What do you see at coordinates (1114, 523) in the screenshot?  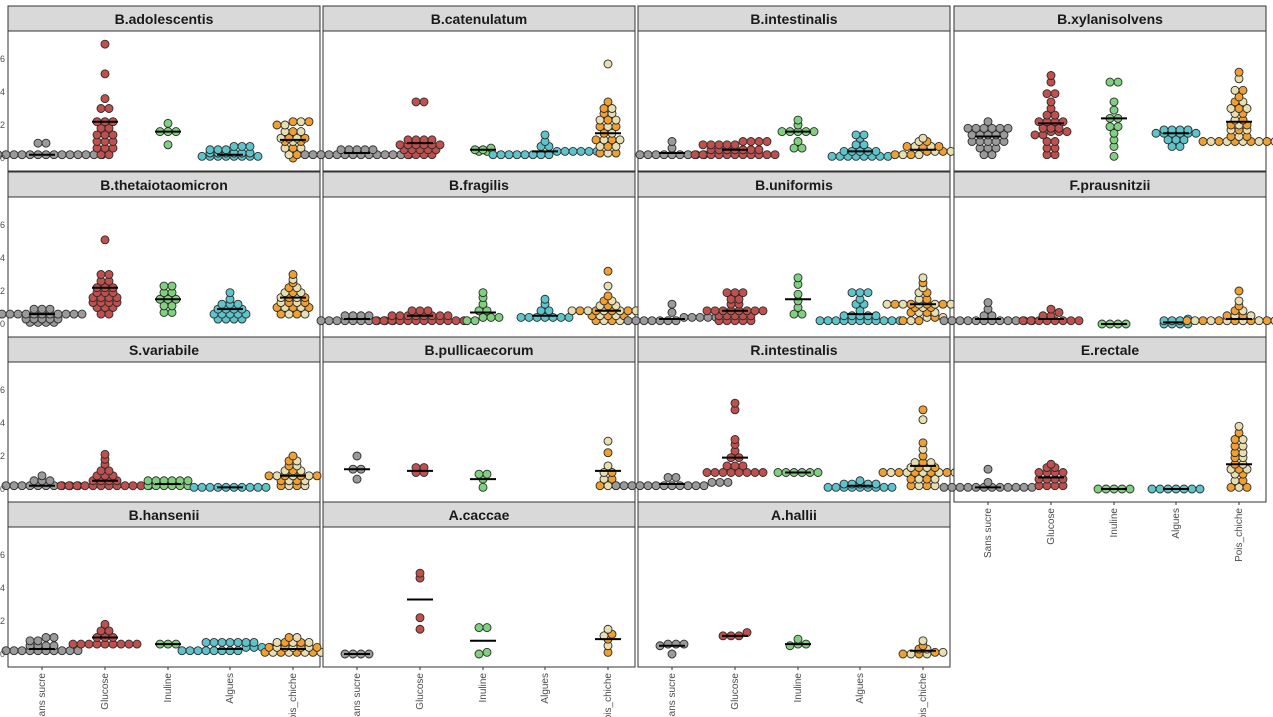 I see `x-tick-label: Inuline` at bounding box center [1114, 523].